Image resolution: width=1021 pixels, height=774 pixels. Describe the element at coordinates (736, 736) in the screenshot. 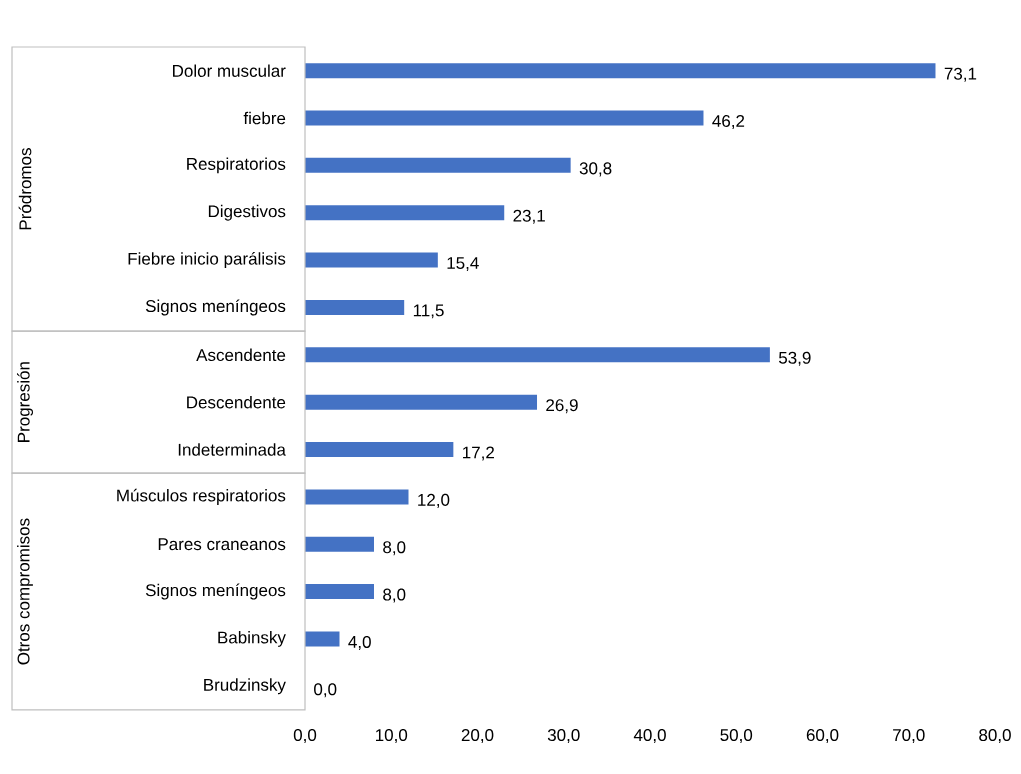

I see `x-tick-label: 50,0` at that location.